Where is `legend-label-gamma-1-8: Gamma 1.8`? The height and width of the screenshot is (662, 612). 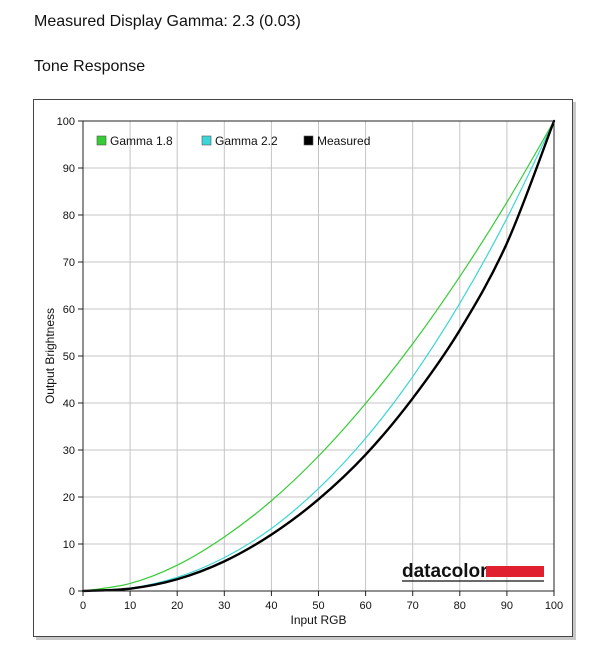
legend-label-gamma-1-8: Gamma 1.8 is located at coordinates (141, 141).